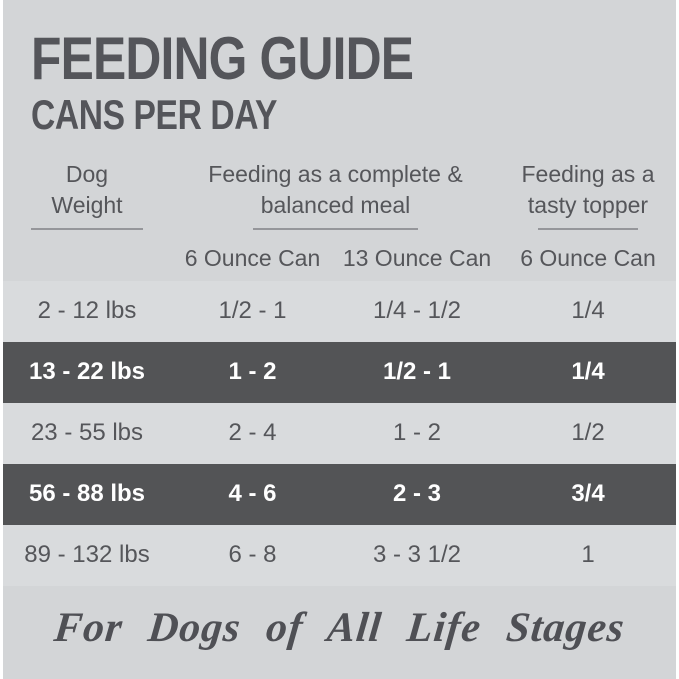  Describe the element at coordinates (339, 372) in the screenshot. I see `table-row-highlighted: 13 - 22 lbs 1 - 2 1/2 - 1 1/4` at that location.